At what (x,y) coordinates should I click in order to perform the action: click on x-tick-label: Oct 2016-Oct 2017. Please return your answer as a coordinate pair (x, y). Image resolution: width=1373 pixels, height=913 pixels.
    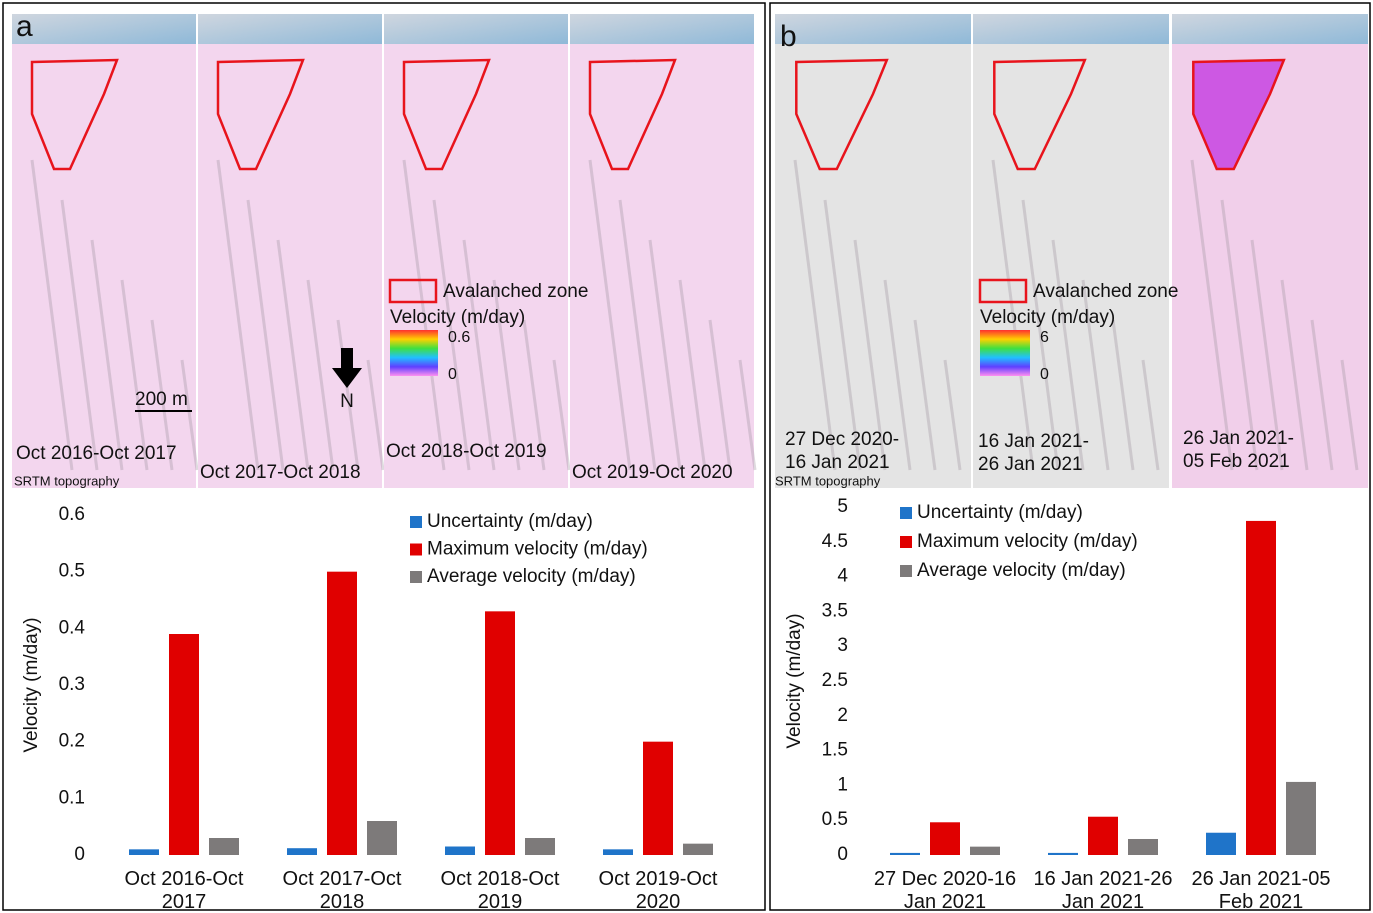
    Looking at the image, I should click on (184, 890).